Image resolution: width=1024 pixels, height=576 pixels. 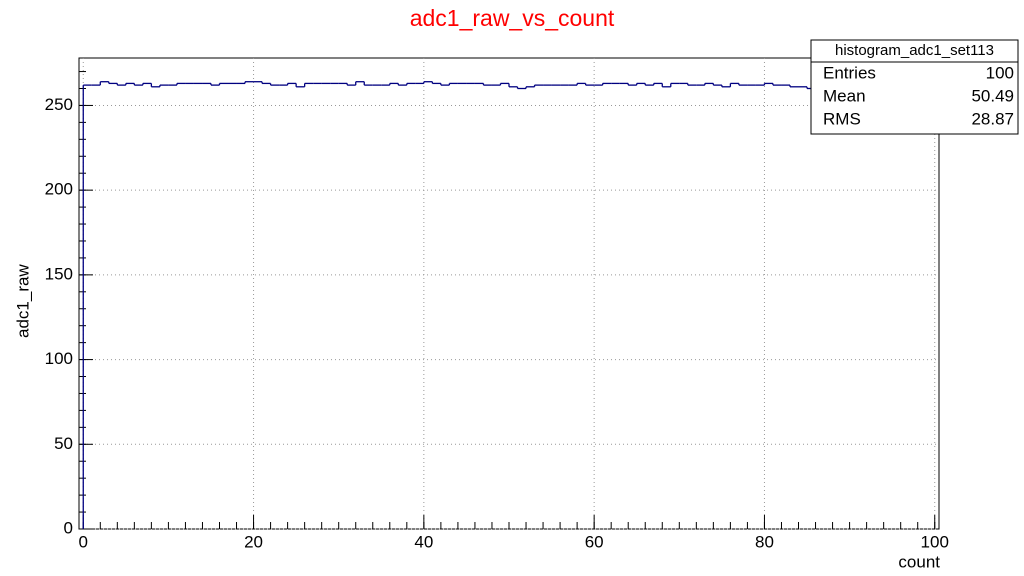 I want to click on stats-value: 50.49, so click(x=992, y=95).